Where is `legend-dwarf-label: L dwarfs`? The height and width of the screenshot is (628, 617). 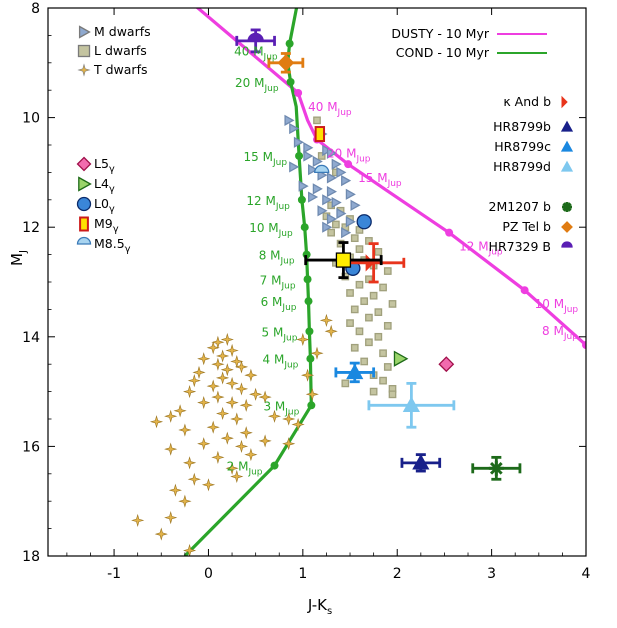 legend-dwarf-label: L dwarfs is located at coordinates (120, 50).